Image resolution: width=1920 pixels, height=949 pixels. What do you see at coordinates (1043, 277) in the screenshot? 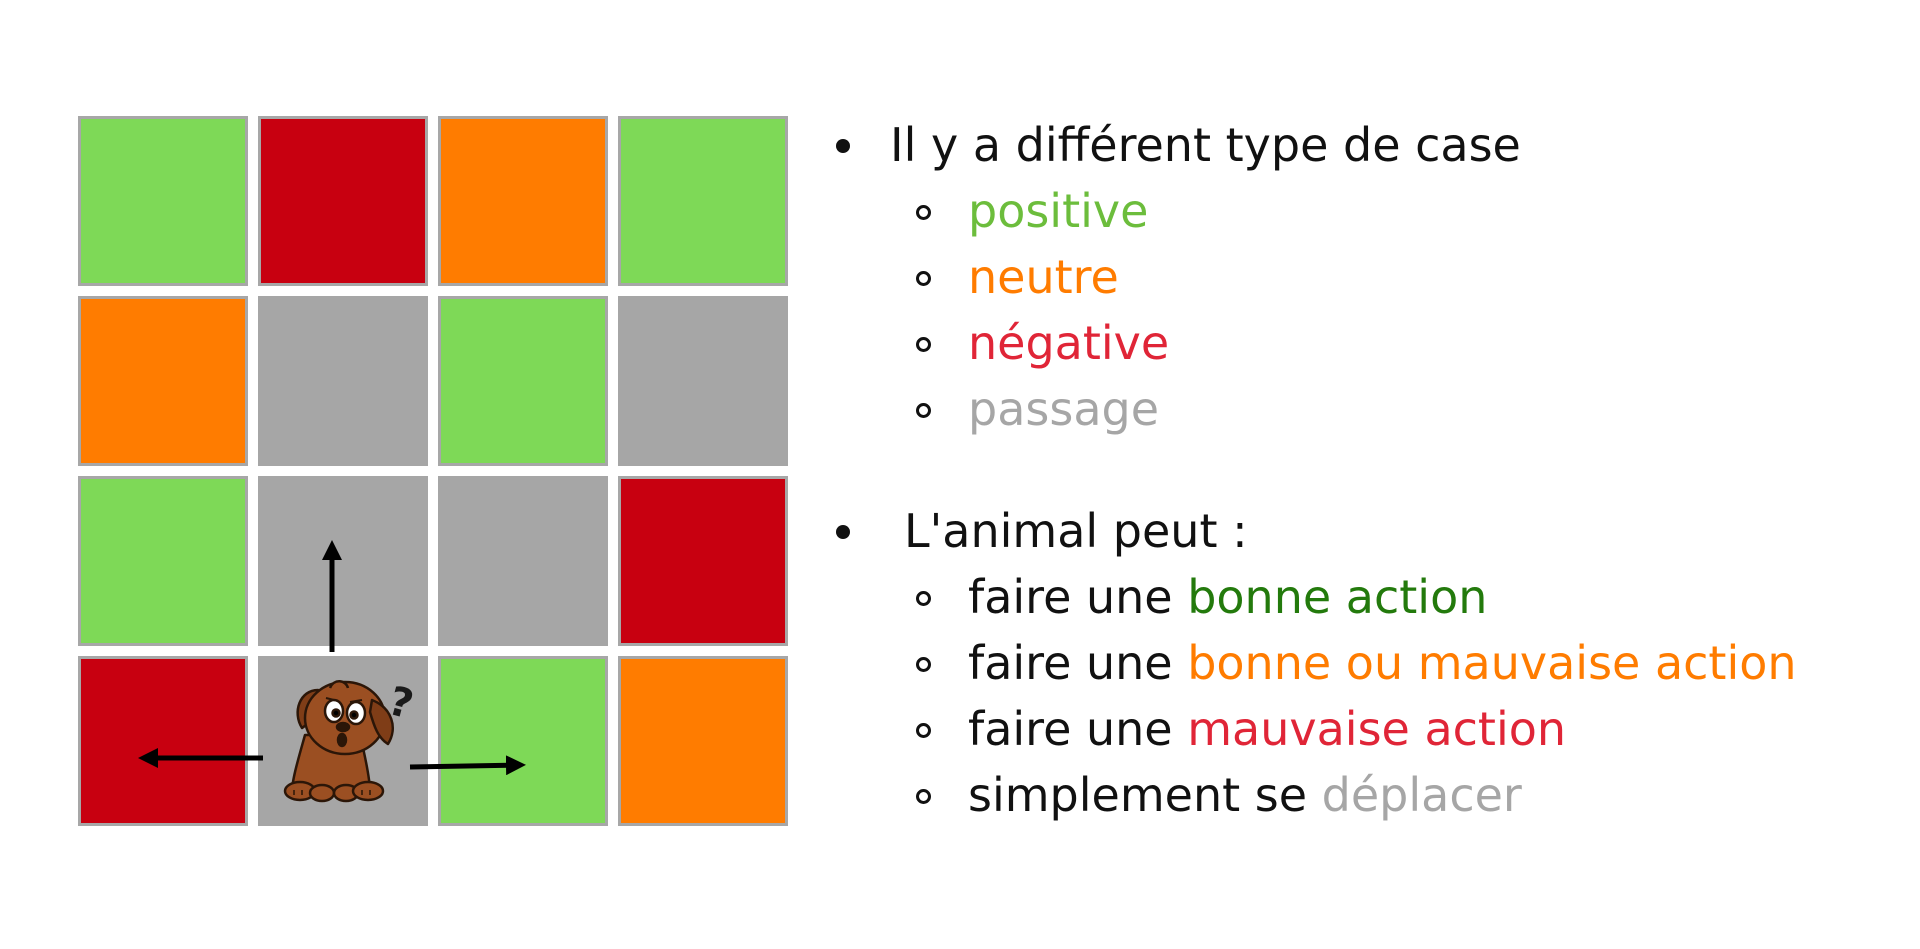
I see `label-neutre: neutre` at bounding box center [1043, 277].